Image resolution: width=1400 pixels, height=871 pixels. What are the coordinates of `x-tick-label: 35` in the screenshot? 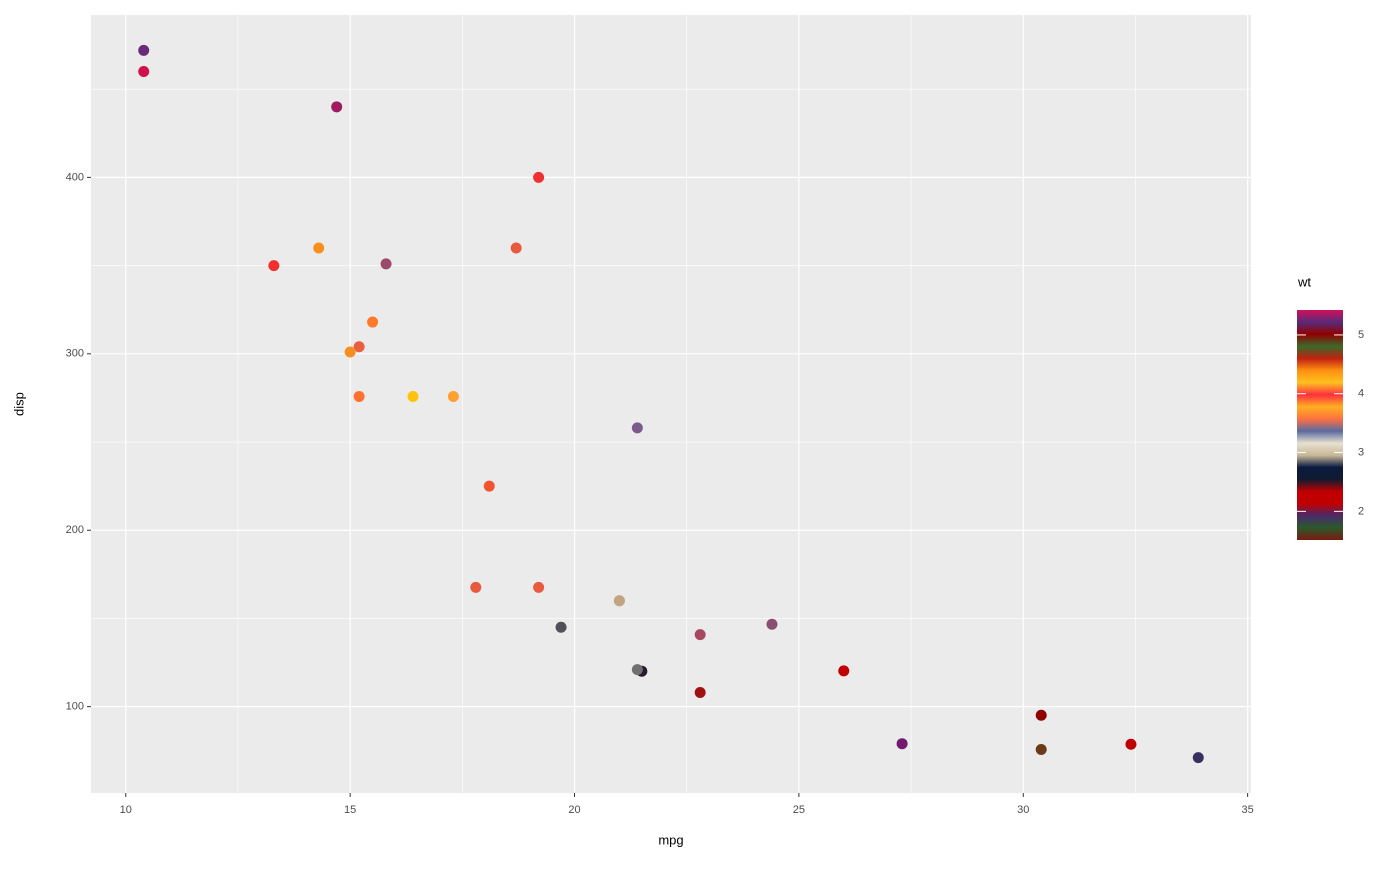 It's located at (1248, 810).